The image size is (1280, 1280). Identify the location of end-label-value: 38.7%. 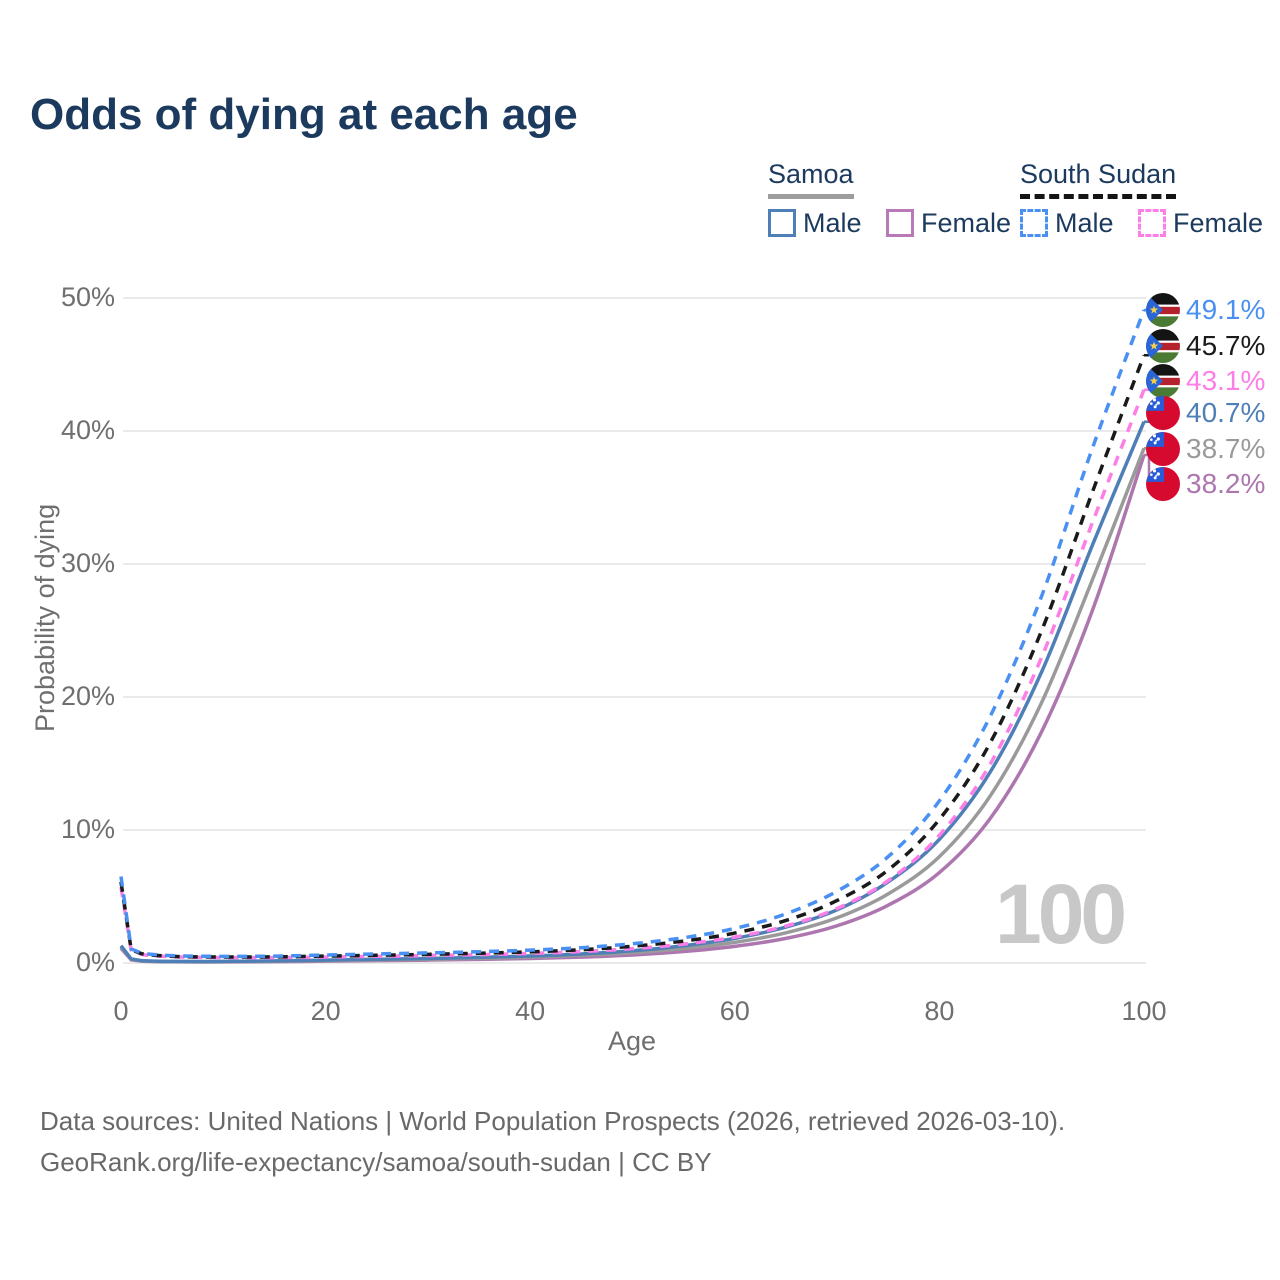
(1226, 448).